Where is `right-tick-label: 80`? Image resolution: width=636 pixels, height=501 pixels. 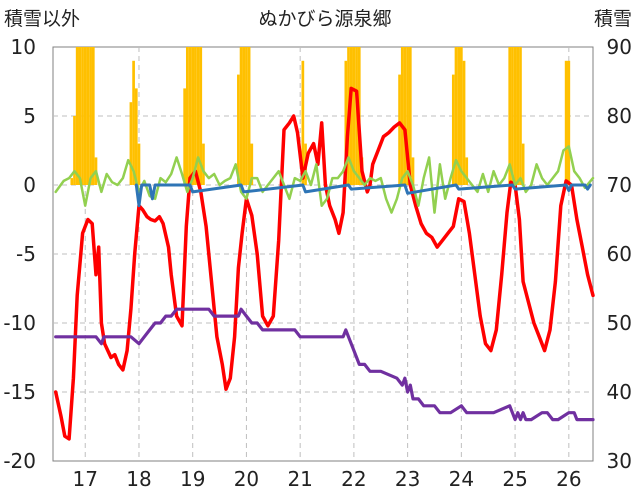 right-tick-label: 80 is located at coordinates (619, 116).